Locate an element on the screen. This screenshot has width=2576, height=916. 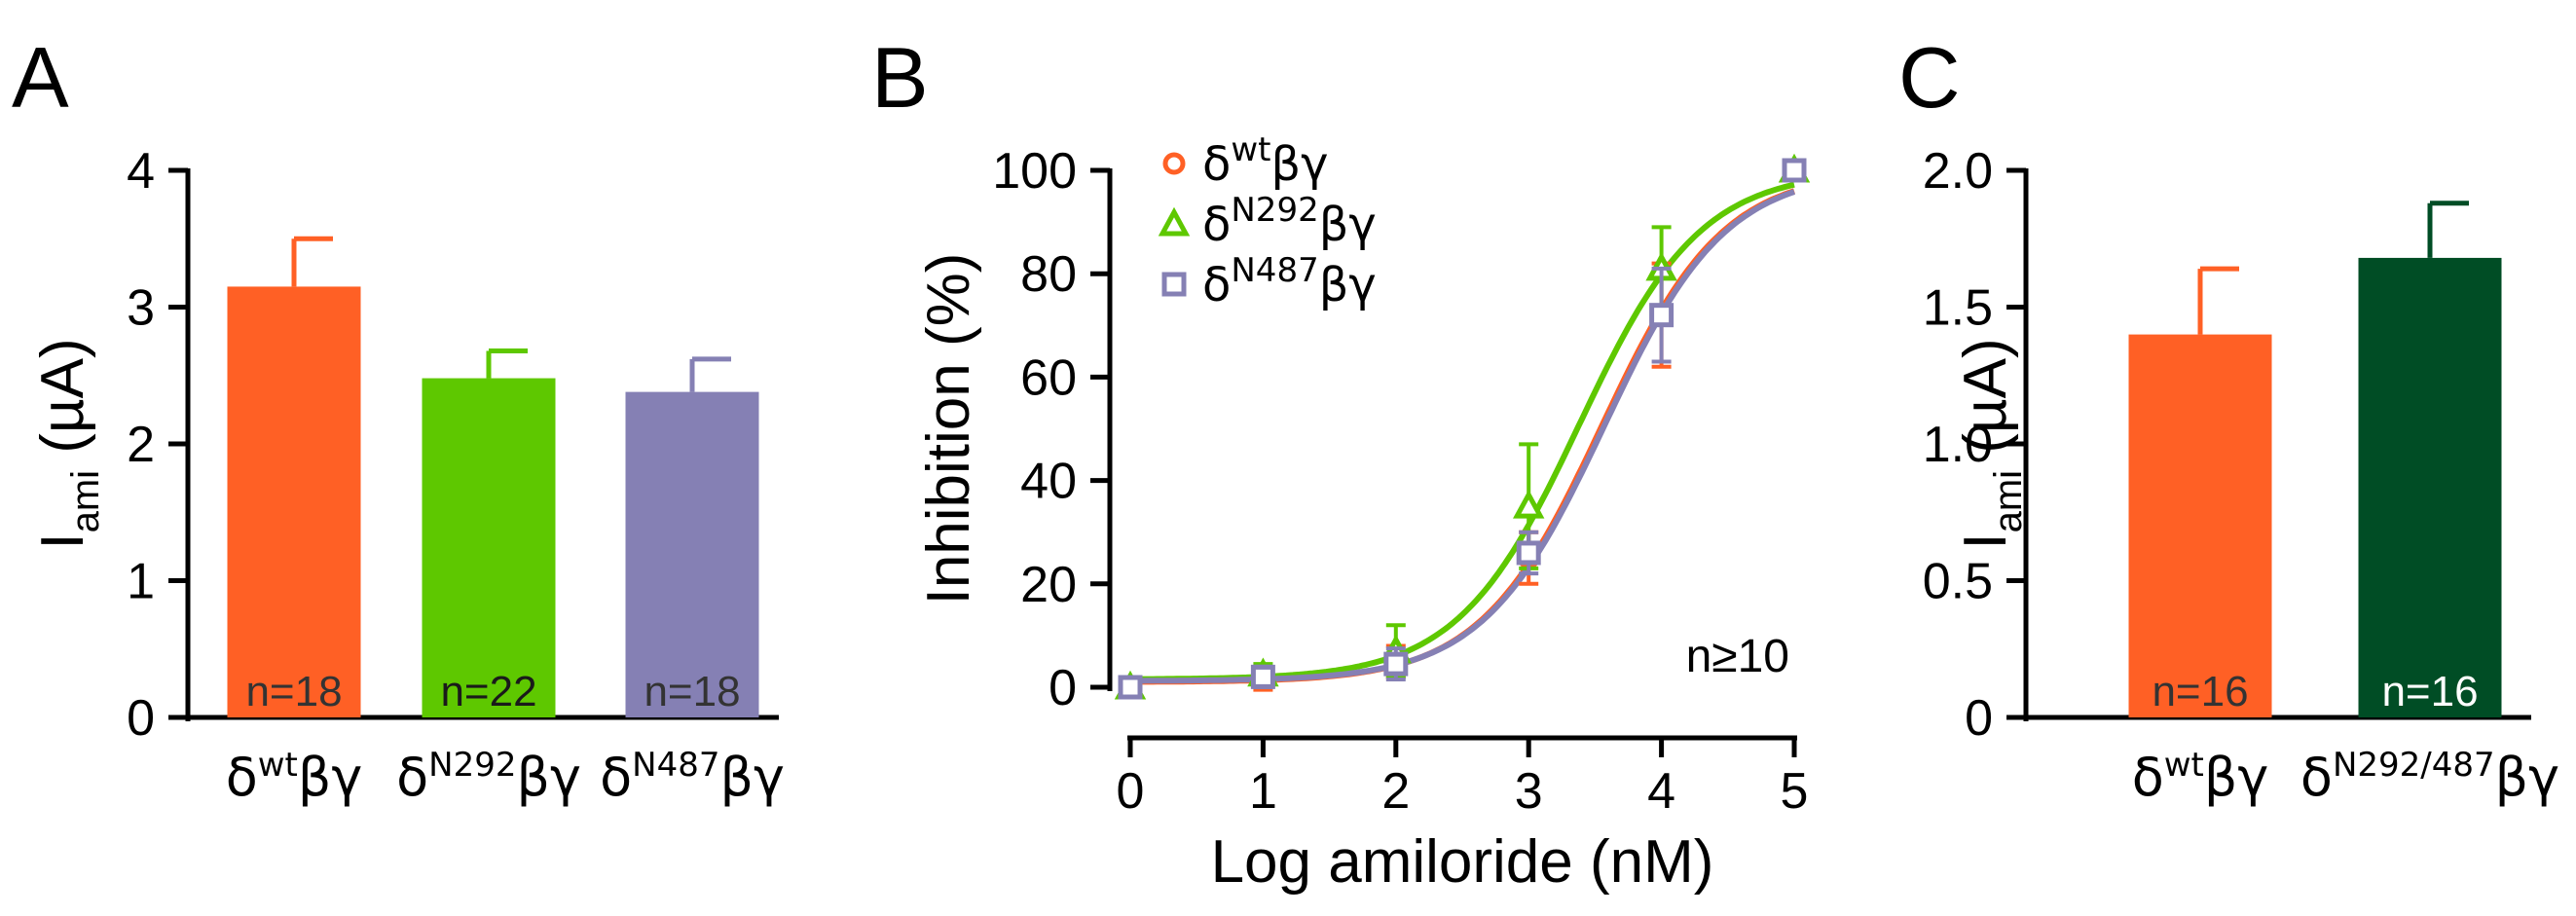
c-category-label: δwtβγ is located at coordinates (2200, 777).